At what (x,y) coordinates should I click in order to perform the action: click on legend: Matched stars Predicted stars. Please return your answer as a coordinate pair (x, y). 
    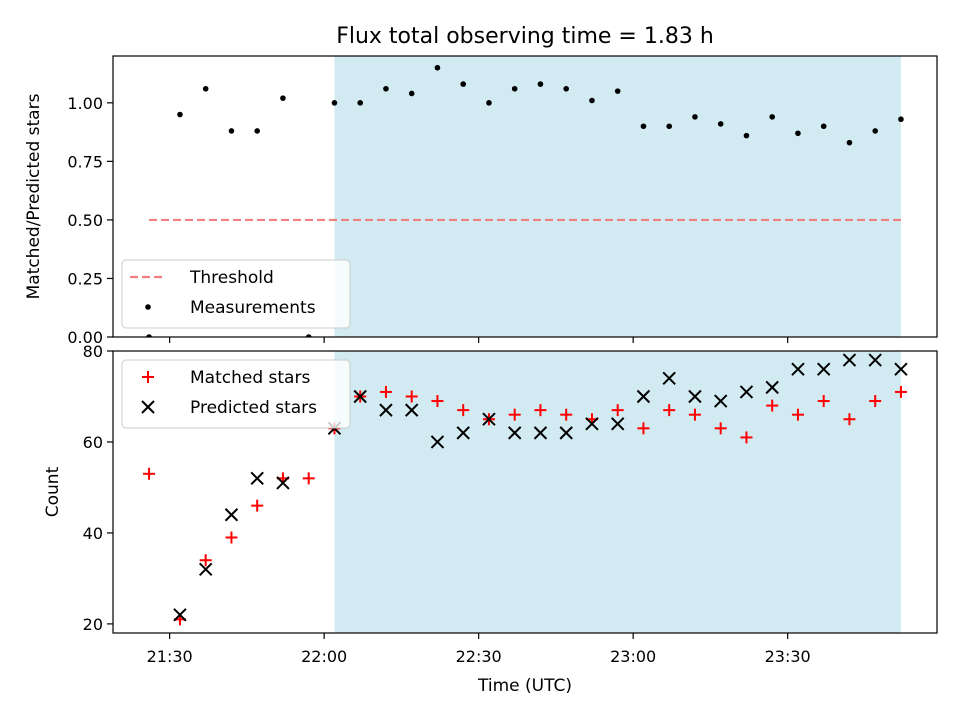
    Looking at the image, I should click on (236, 394).